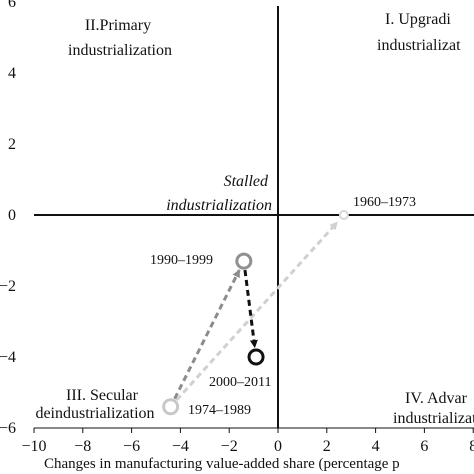 The image size is (474, 474). Describe the element at coordinates (120, 38) in the screenshot. I see `quadrant-label-primary: II.Primary industrialization` at that location.